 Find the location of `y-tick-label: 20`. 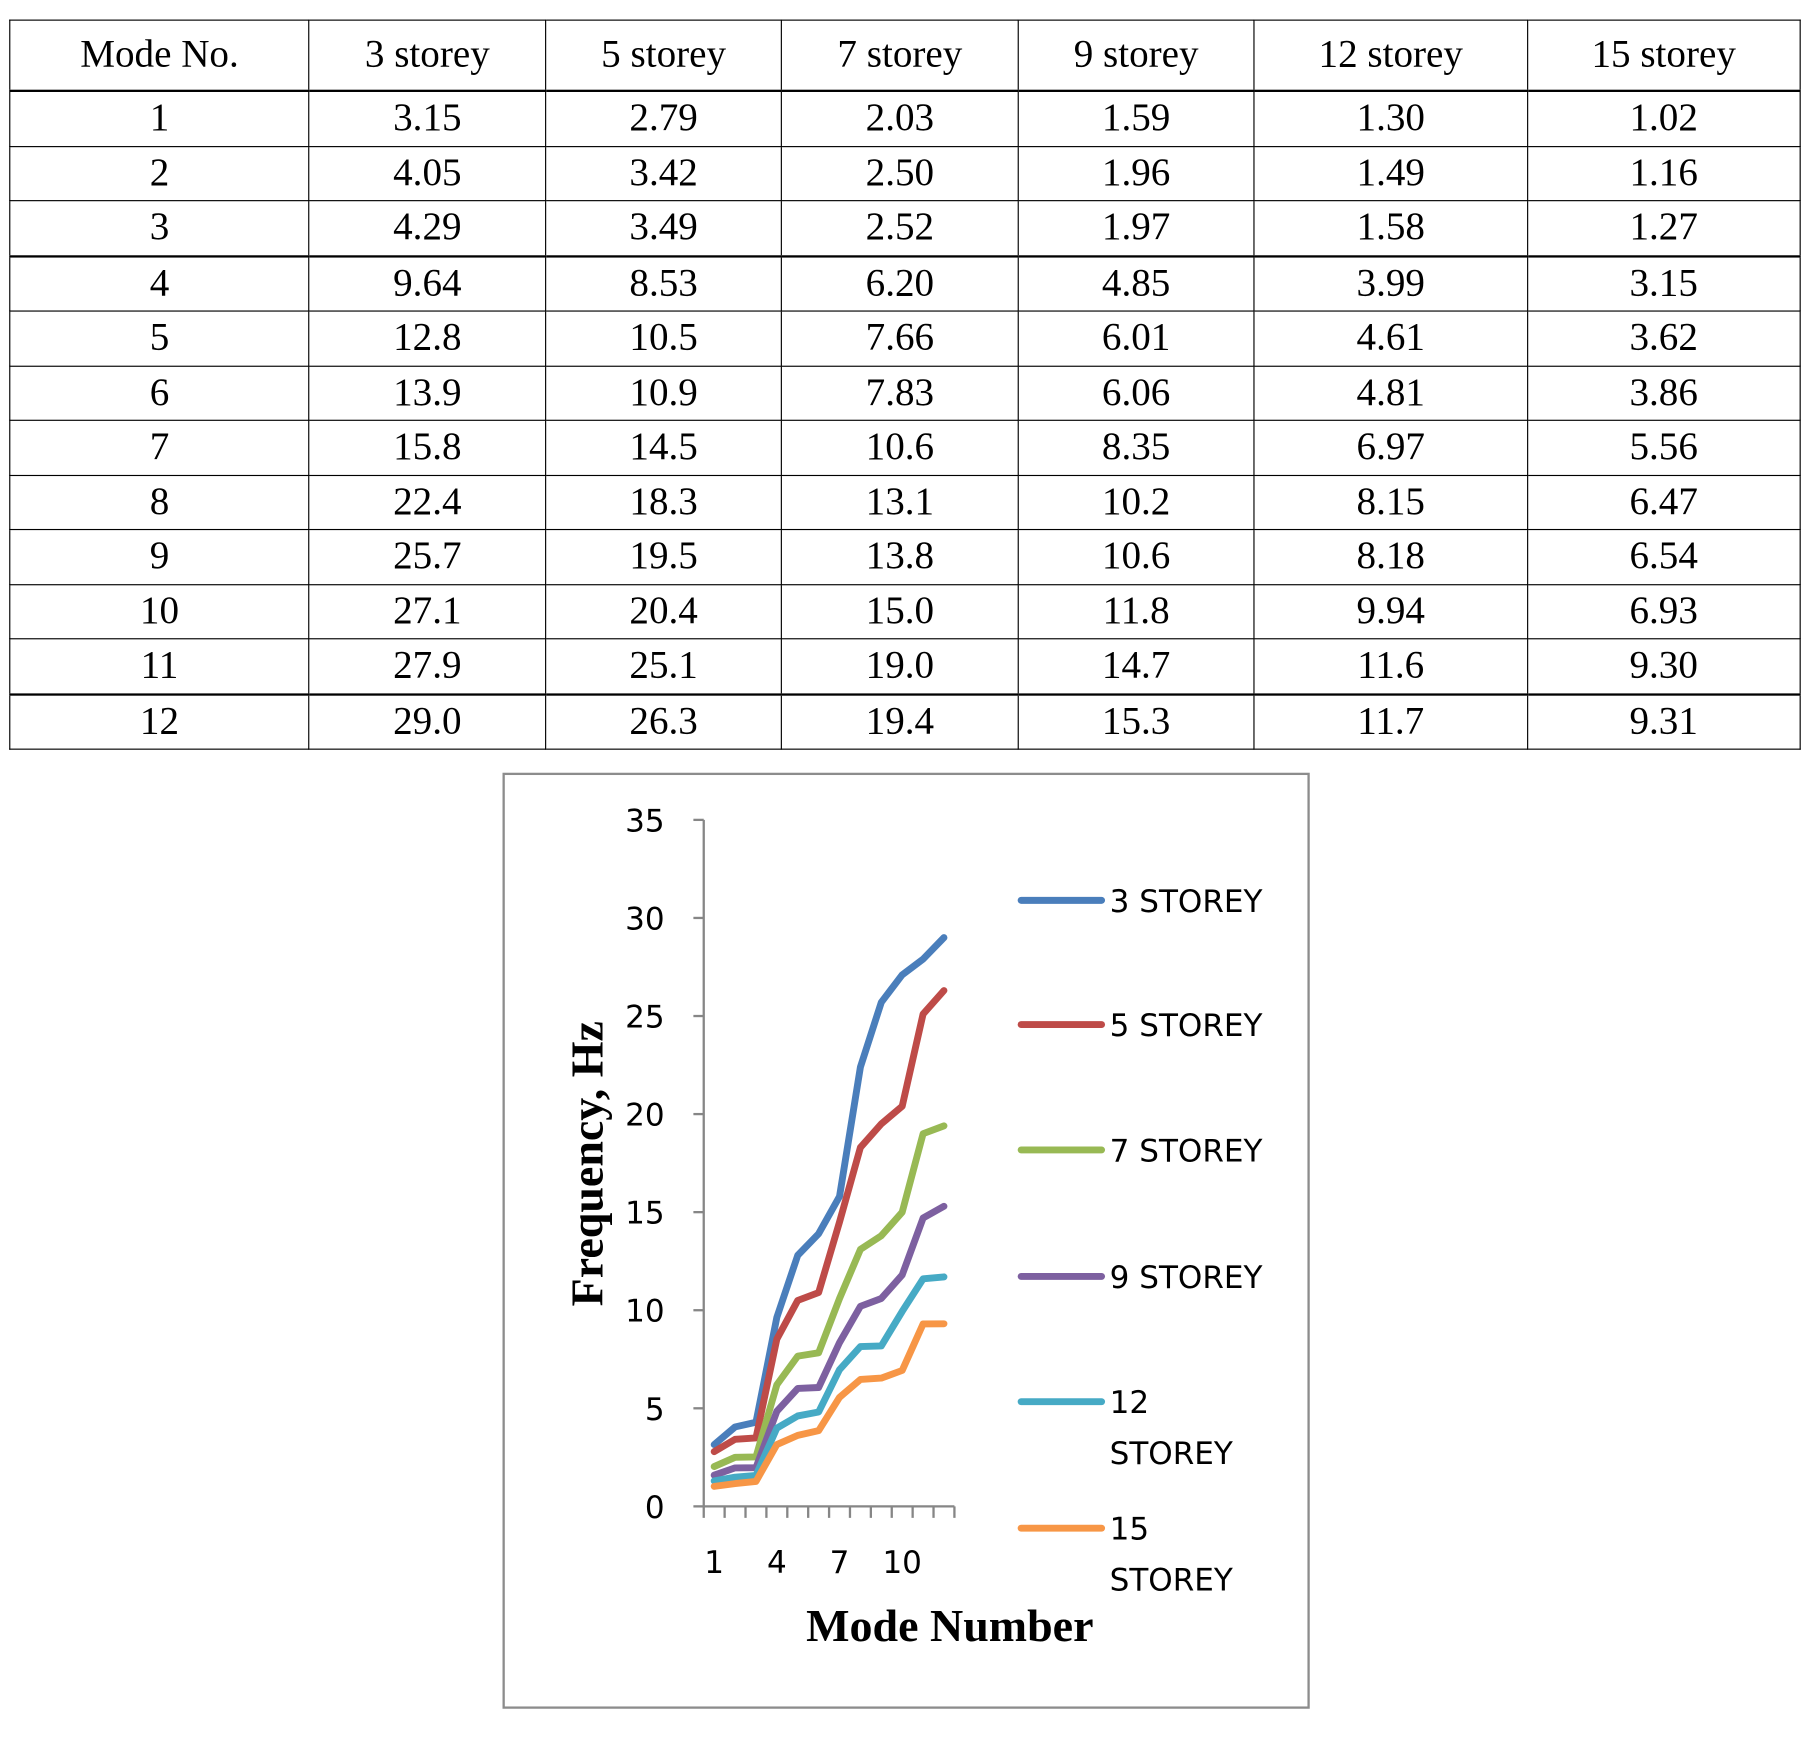

y-tick-label: 20 is located at coordinates (645, 1116).